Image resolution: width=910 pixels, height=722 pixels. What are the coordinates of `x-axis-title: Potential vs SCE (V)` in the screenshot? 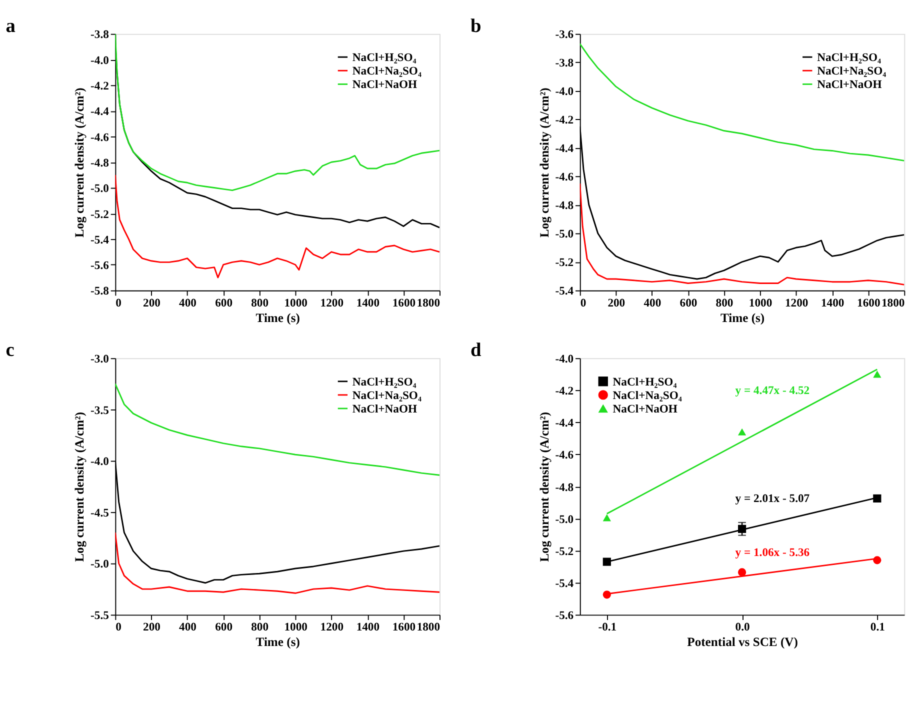 It's located at (742, 642).